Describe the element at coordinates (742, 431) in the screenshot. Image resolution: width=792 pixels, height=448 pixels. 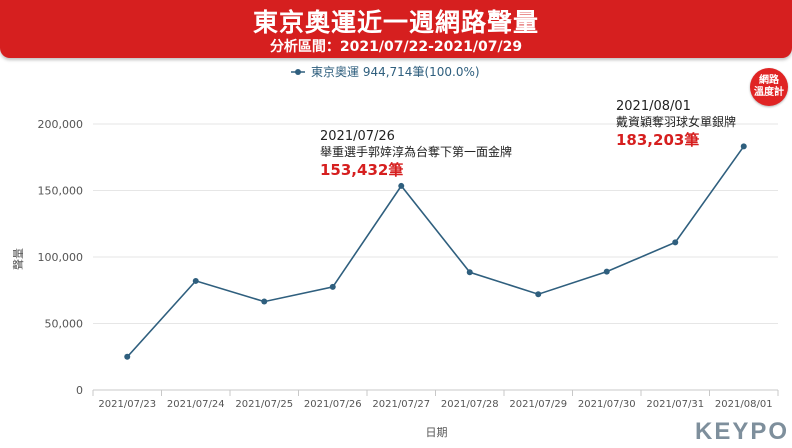
I see `keypo-watermark: KEYPO` at that location.